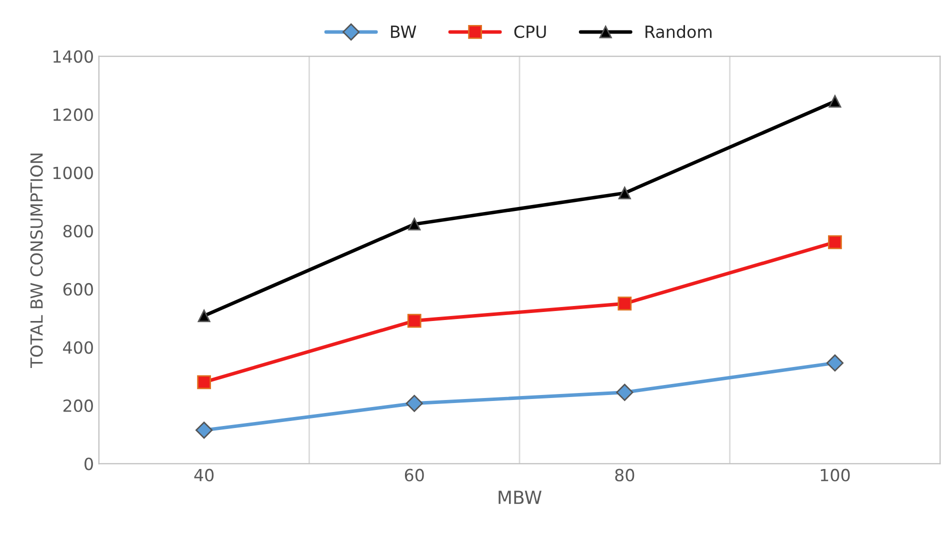 Image resolution: width=942 pixels, height=536 pixels. What do you see at coordinates (520, 497) in the screenshot?
I see `x-axis-title: MBW` at bounding box center [520, 497].